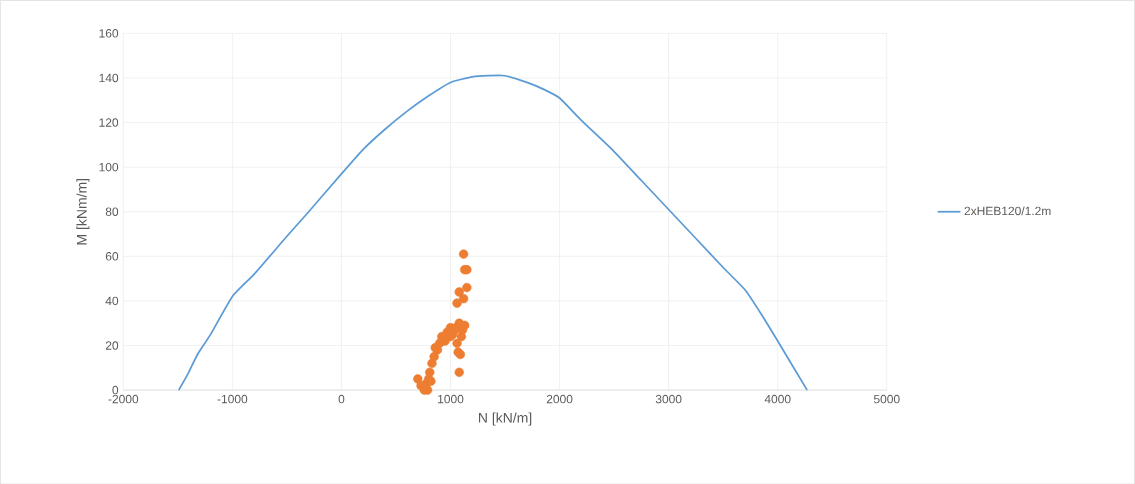  What do you see at coordinates (112, 345) in the screenshot?
I see `y-tick-label: 20` at bounding box center [112, 345].